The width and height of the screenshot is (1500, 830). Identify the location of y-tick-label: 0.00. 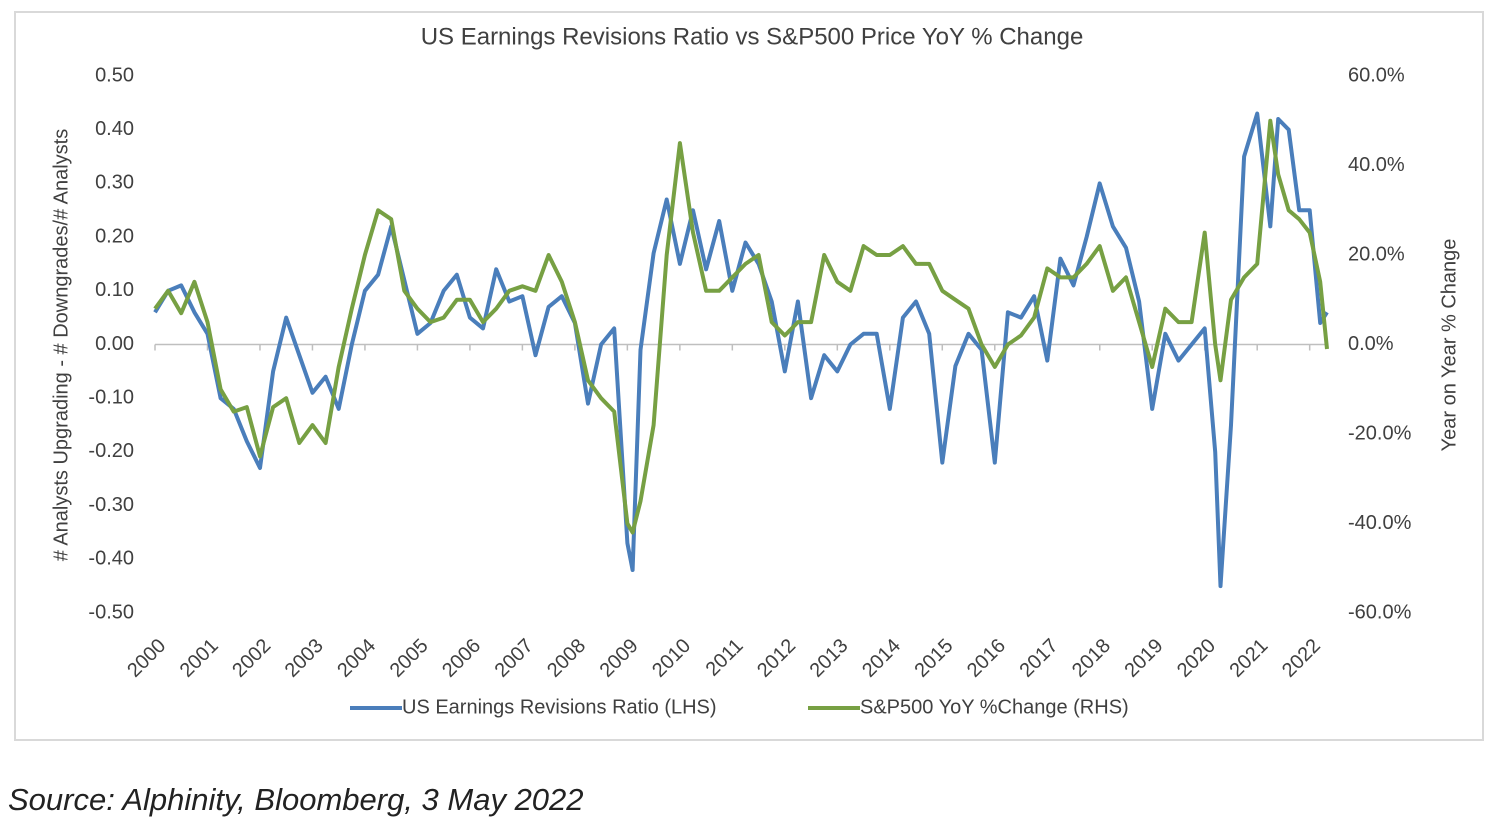
(114, 344).